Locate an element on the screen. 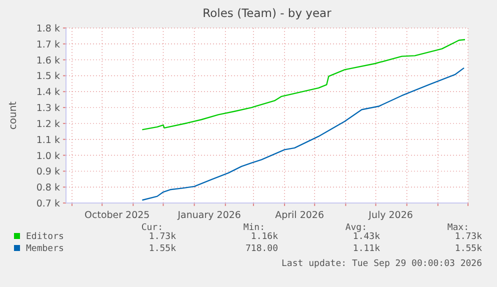 The height and width of the screenshot is (287, 497). text: Min: is located at coordinates (254, 228).